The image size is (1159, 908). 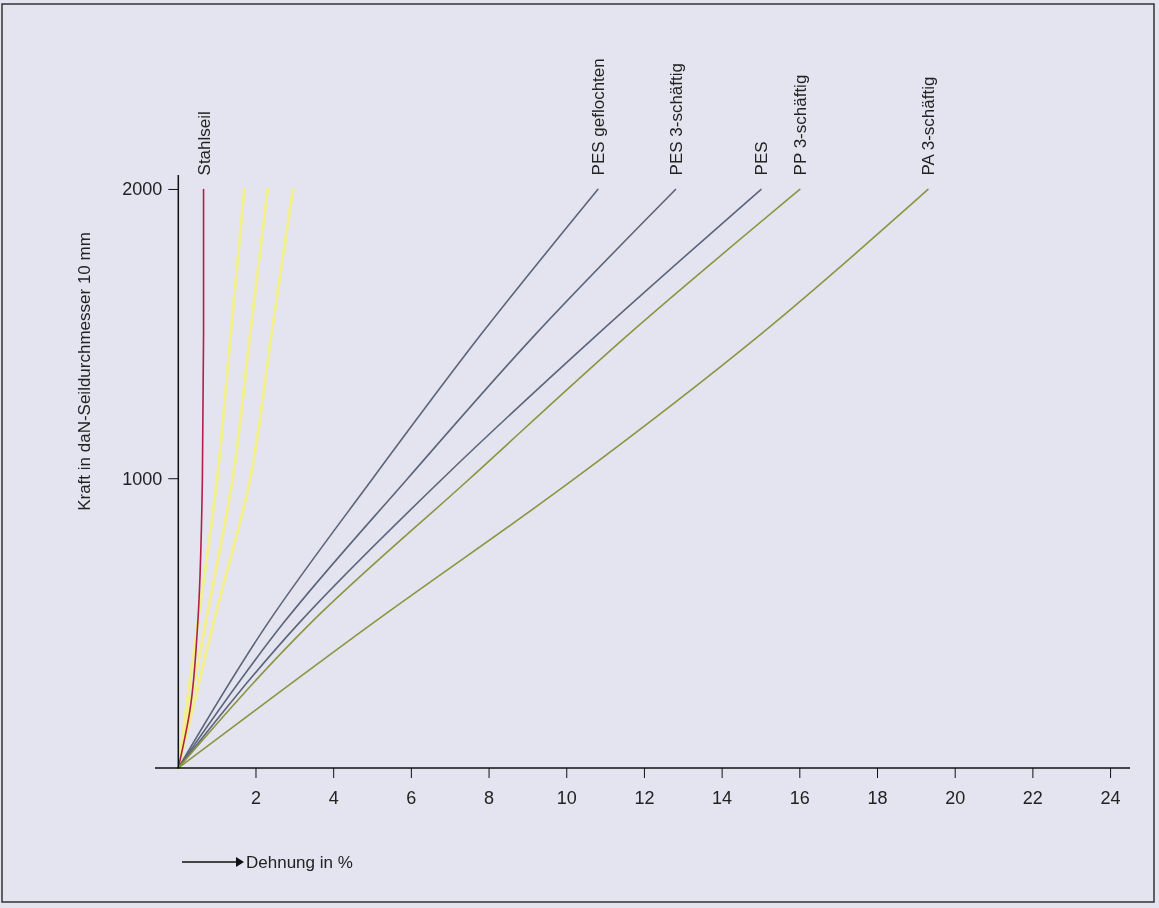 What do you see at coordinates (411, 798) in the screenshot?
I see `x-tick-label: 6` at bounding box center [411, 798].